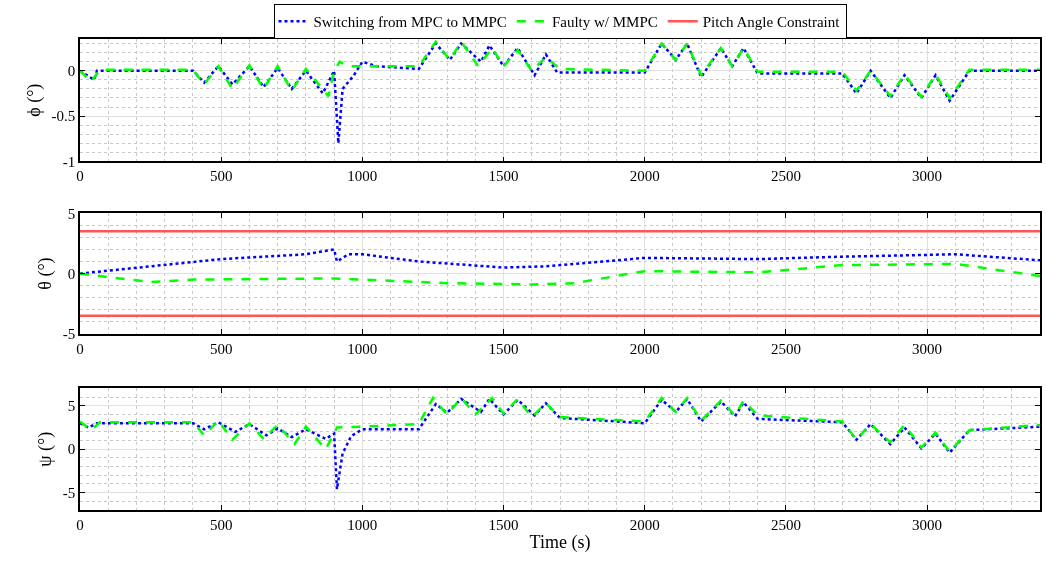 This screenshot has height=575, width=1046. What do you see at coordinates (35, 100) in the screenshot?
I see `y-axis-title: ϕ (°)` at bounding box center [35, 100].